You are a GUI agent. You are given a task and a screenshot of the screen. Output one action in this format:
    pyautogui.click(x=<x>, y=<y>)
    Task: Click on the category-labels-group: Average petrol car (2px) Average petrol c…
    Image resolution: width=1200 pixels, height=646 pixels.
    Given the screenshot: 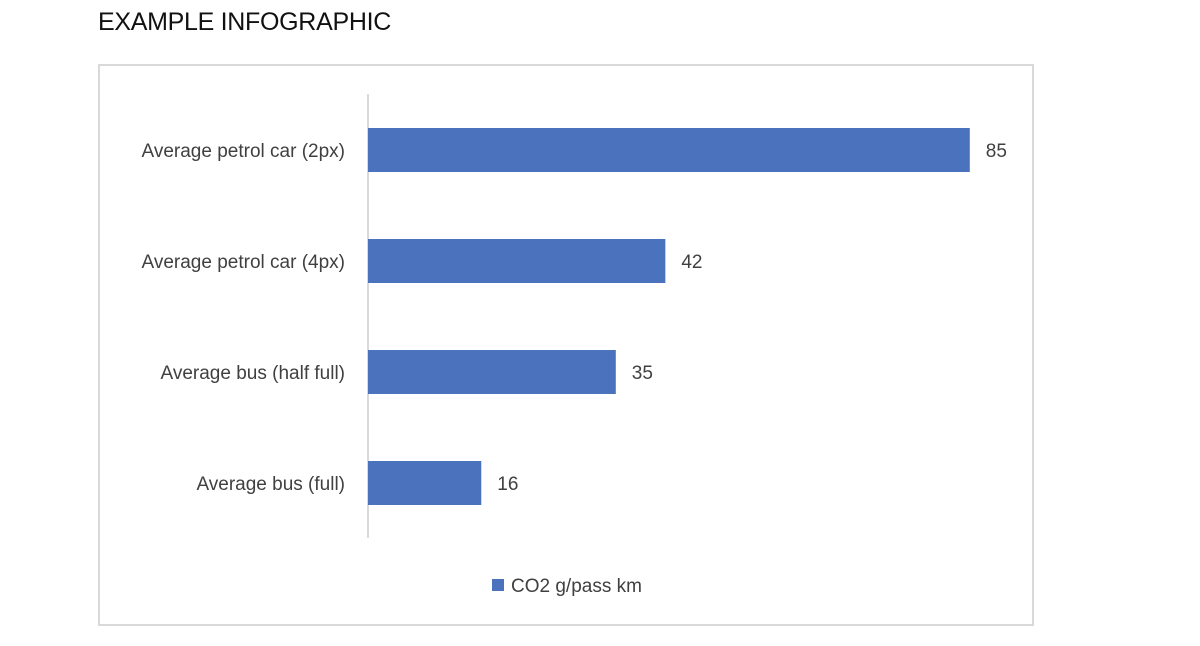 What is the action you would take?
    pyautogui.click(x=243, y=318)
    